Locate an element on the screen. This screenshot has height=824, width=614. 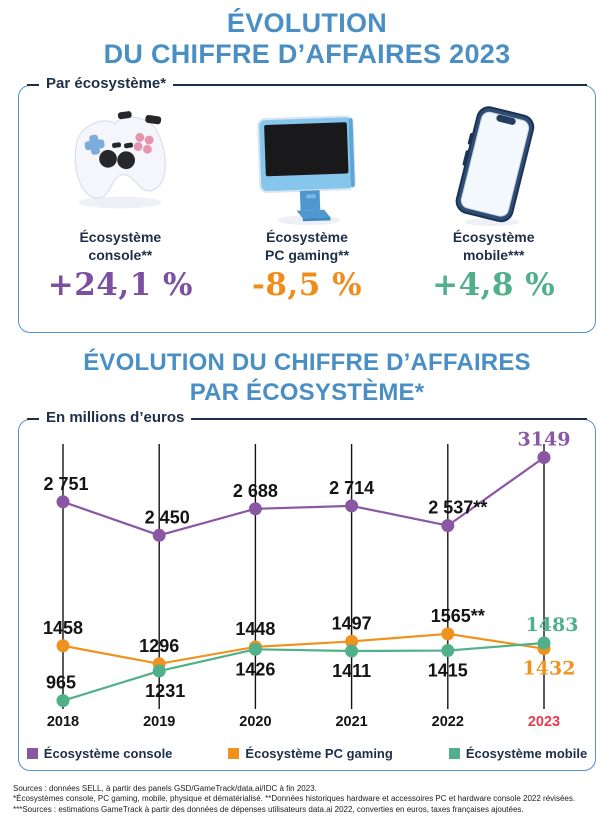
ecosystem-card-console: Écosystème console** +24,1 % is located at coordinates (120, 201).